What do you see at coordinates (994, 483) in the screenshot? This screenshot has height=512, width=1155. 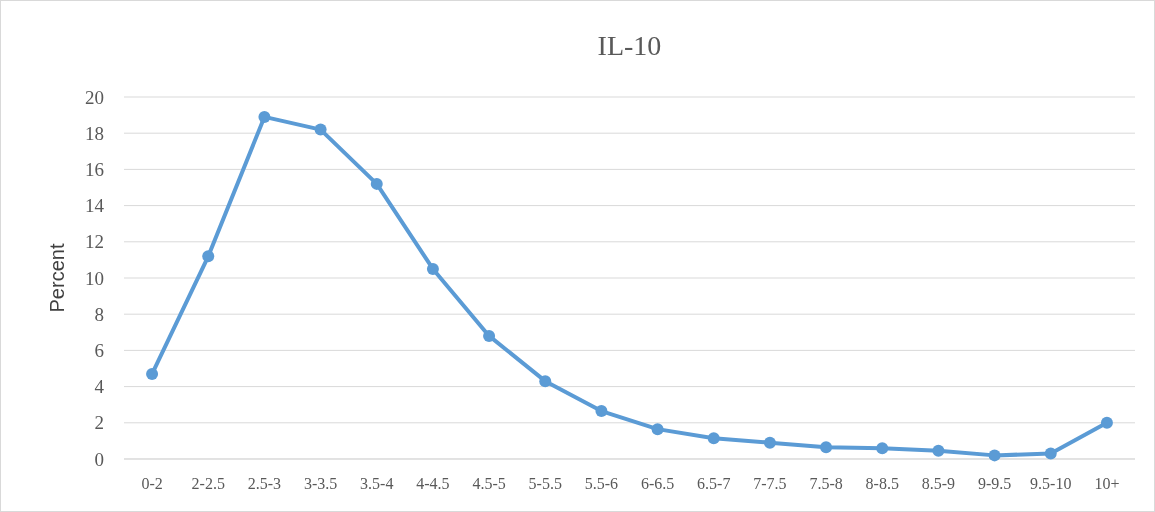 I see `x-tick-label: 9-9.5` at bounding box center [994, 483].